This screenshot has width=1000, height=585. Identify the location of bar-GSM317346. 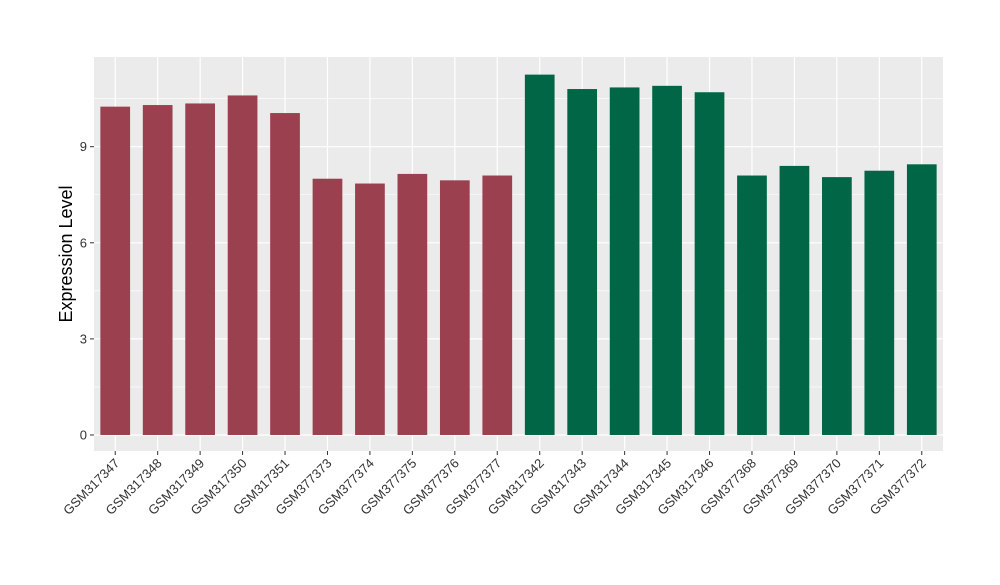
(709, 263).